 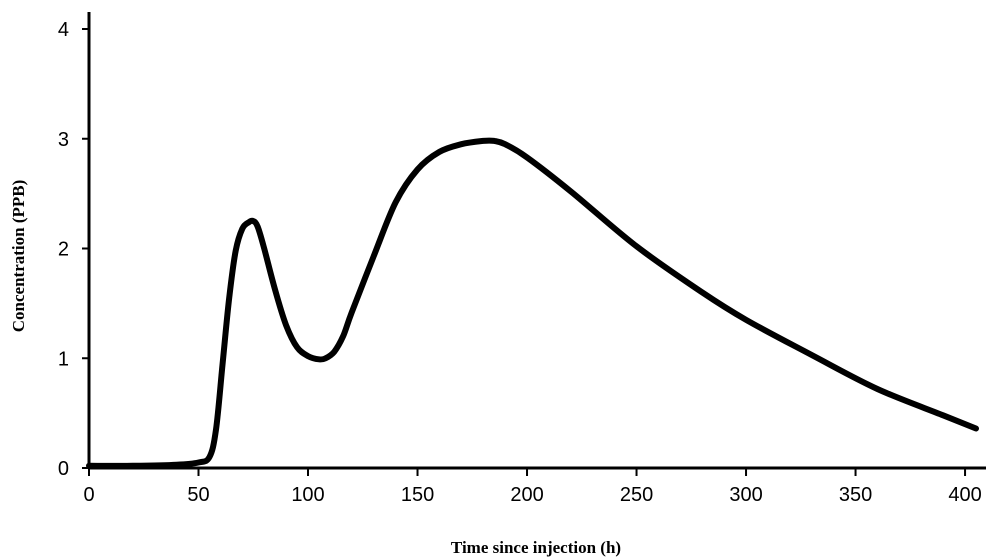 I want to click on y-ticks: 0 1 2 3 4, so click(x=73, y=249).